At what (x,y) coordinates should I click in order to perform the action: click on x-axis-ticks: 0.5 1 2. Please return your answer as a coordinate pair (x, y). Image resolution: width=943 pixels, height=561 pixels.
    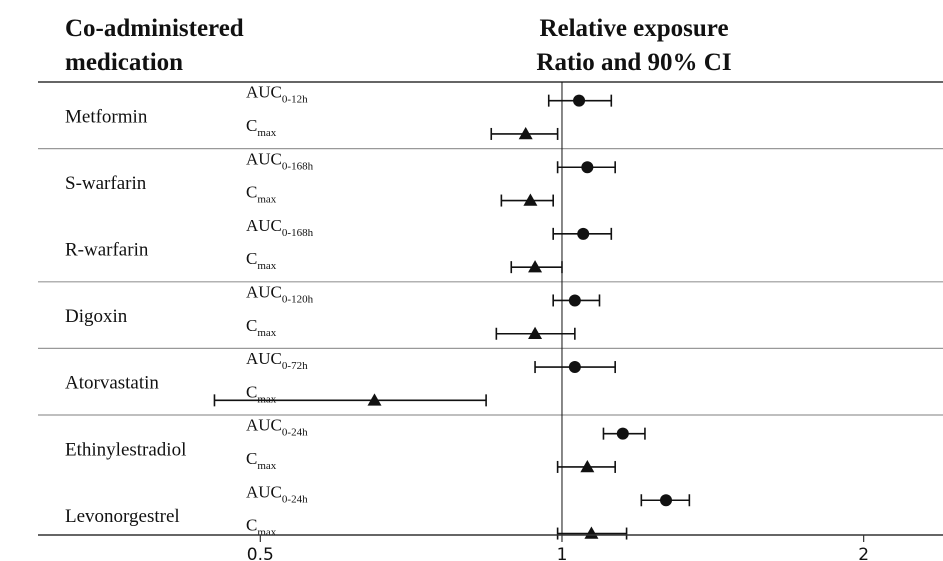
    Looking at the image, I should click on (558, 548).